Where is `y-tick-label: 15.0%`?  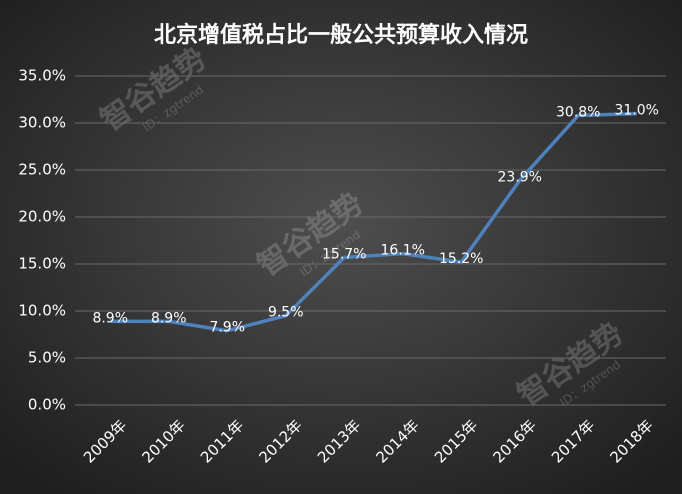 y-tick-label: 15.0% is located at coordinates (42, 264).